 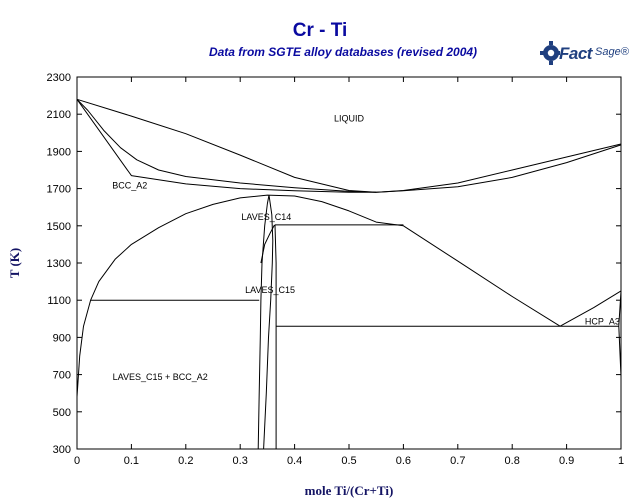 I want to click on phase-label: LIQUID, so click(x=349, y=119).